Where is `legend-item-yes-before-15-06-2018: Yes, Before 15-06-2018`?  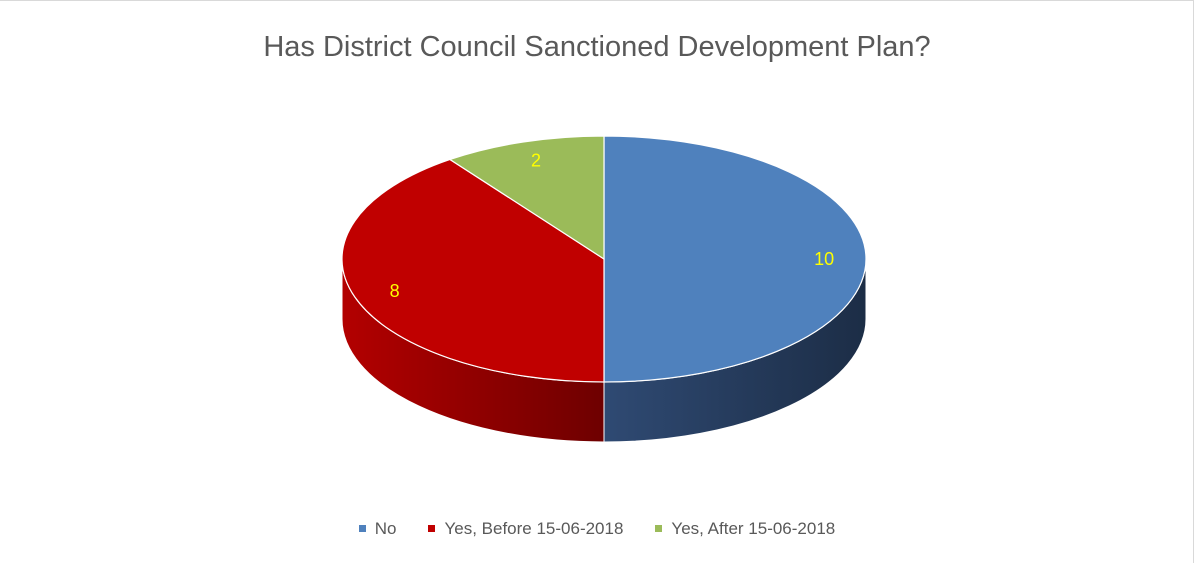
legend-item-yes-before-15-06-2018: Yes, Before 15-06-2018 is located at coordinates (525, 529).